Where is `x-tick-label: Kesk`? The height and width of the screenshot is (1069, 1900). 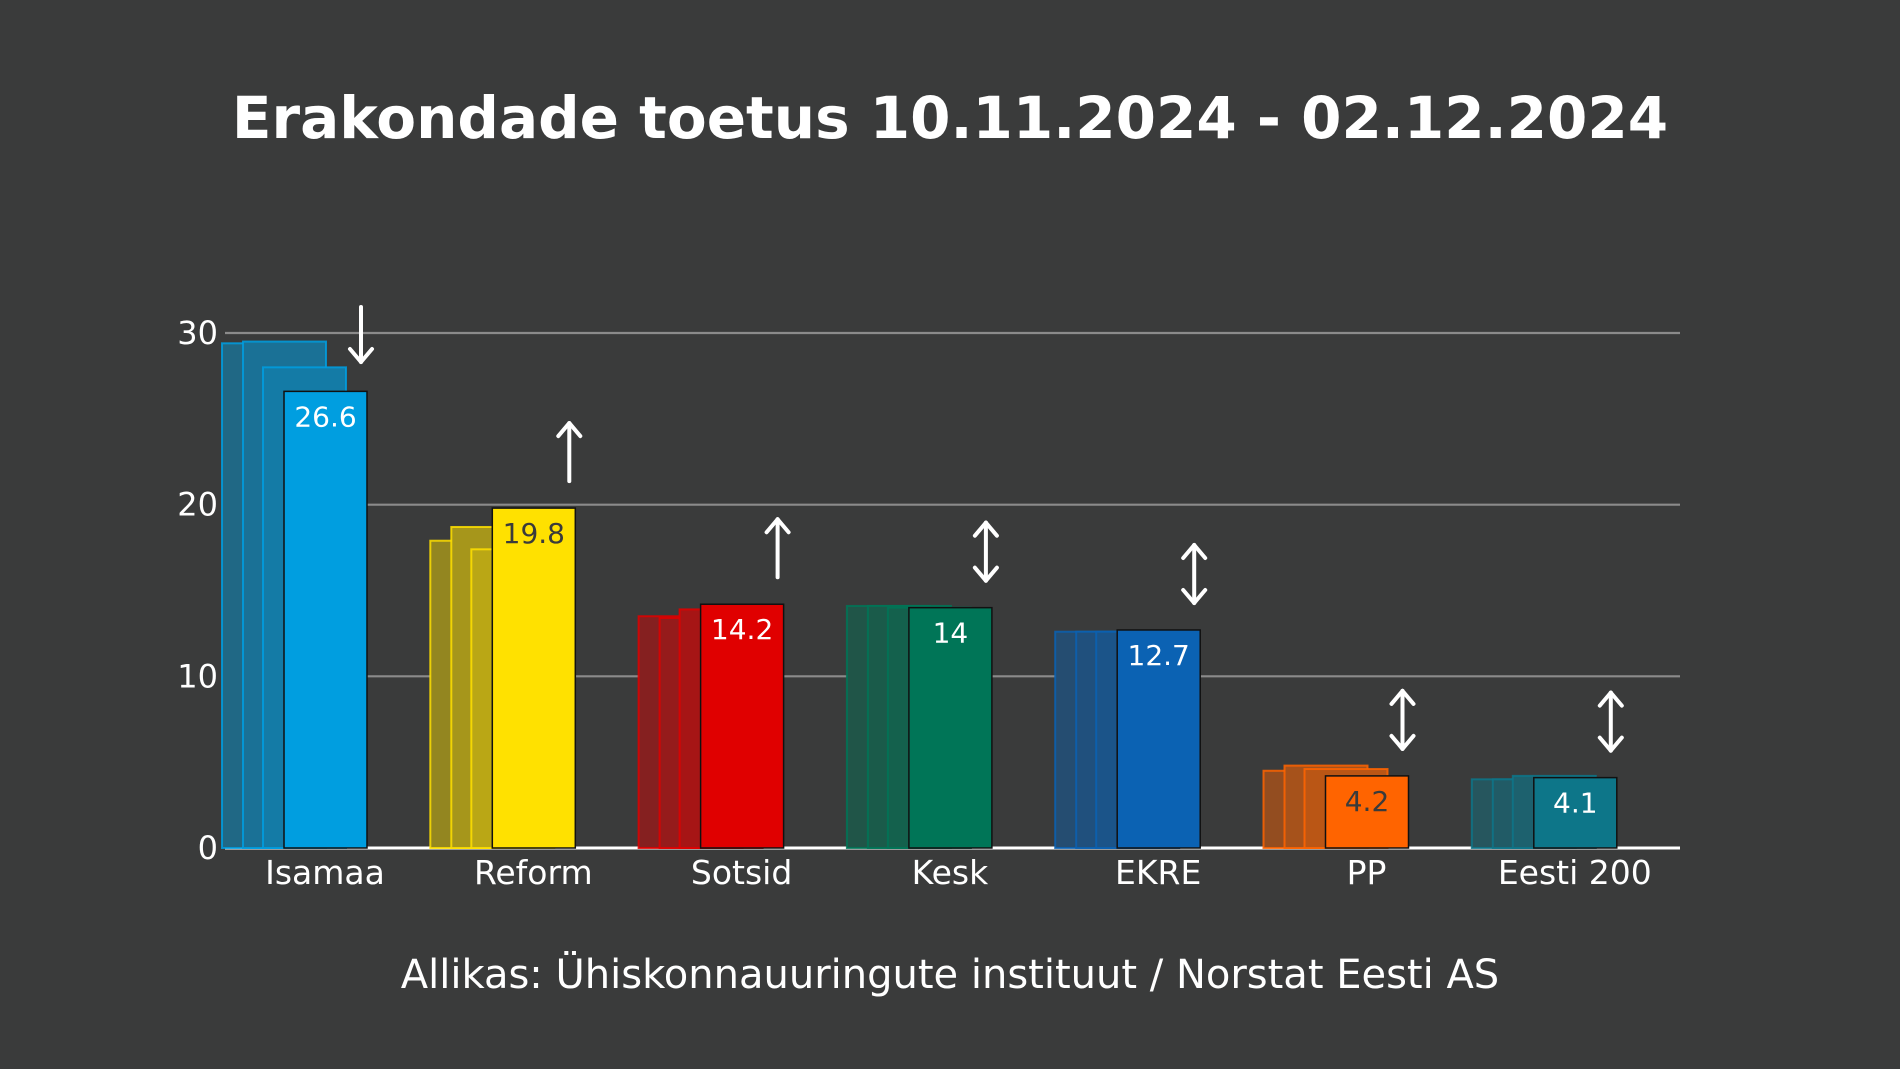
x-tick-label: Kesk is located at coordinates (950, 872).